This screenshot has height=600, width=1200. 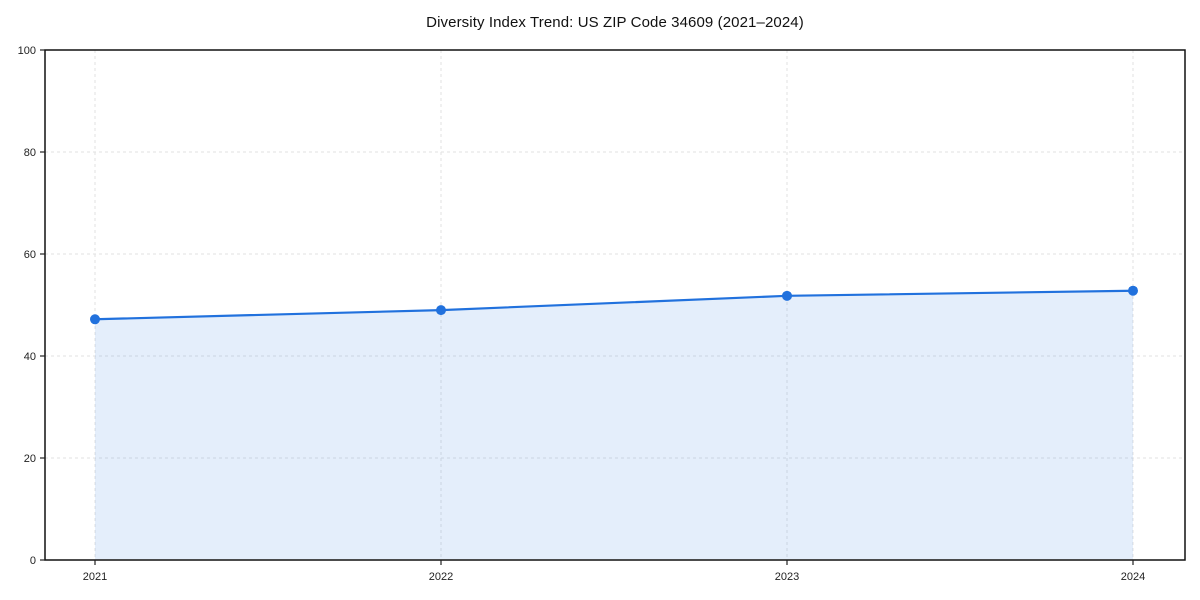 What do you see at coordinates (30, 459) in the screenshot?
I see `y-tick-label-20: 20` at bounding box center [30, 459].